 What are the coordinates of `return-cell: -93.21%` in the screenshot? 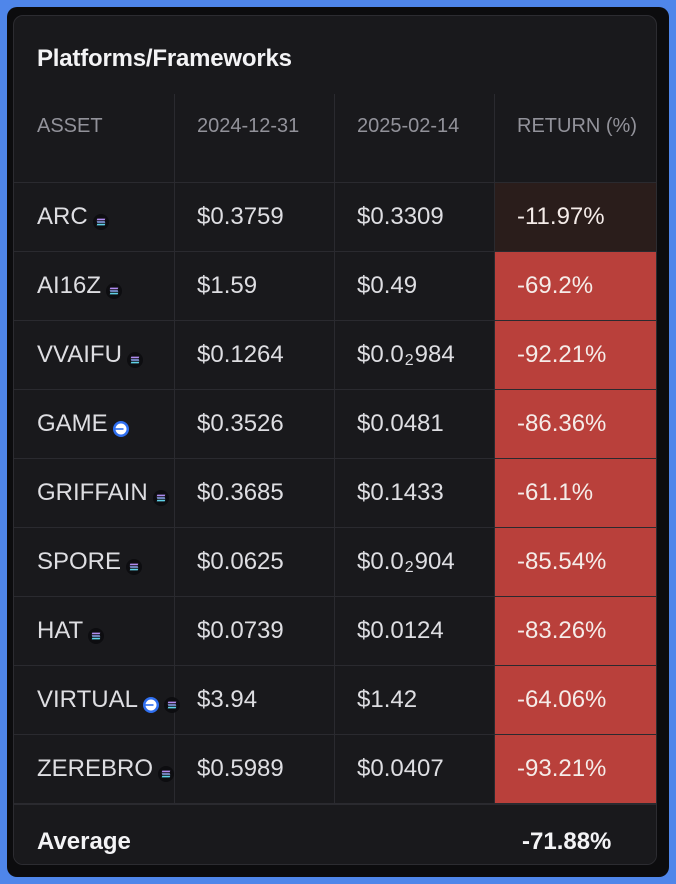 It's located at (575, 769).